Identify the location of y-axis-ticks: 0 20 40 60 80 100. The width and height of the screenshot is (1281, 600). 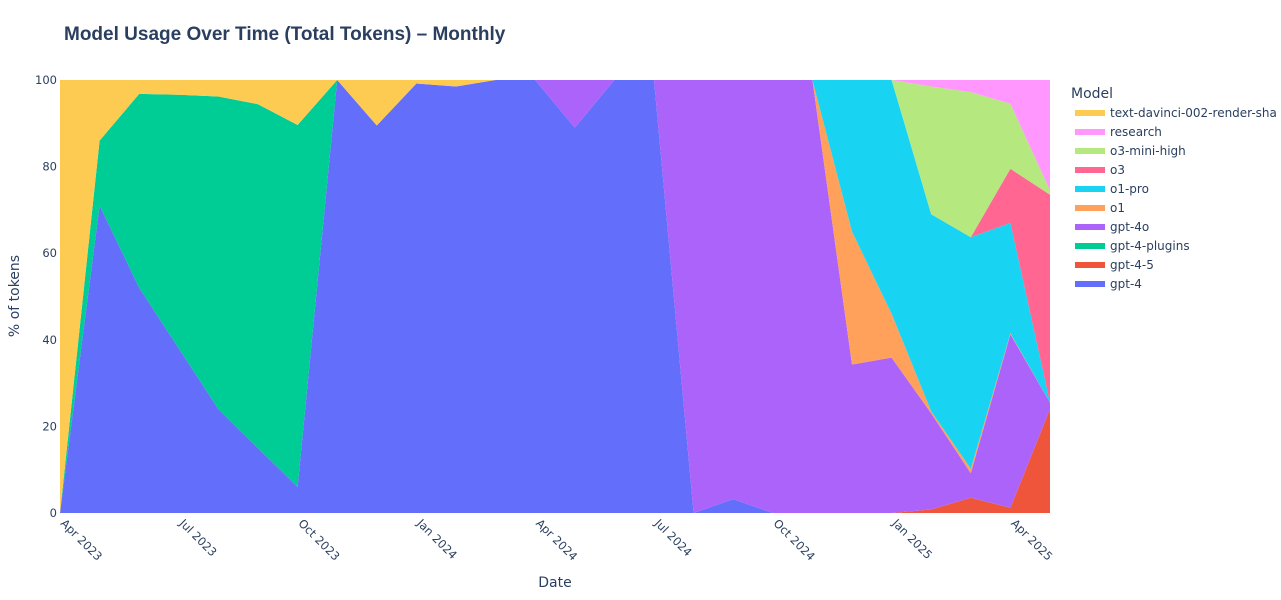
(46, 296).